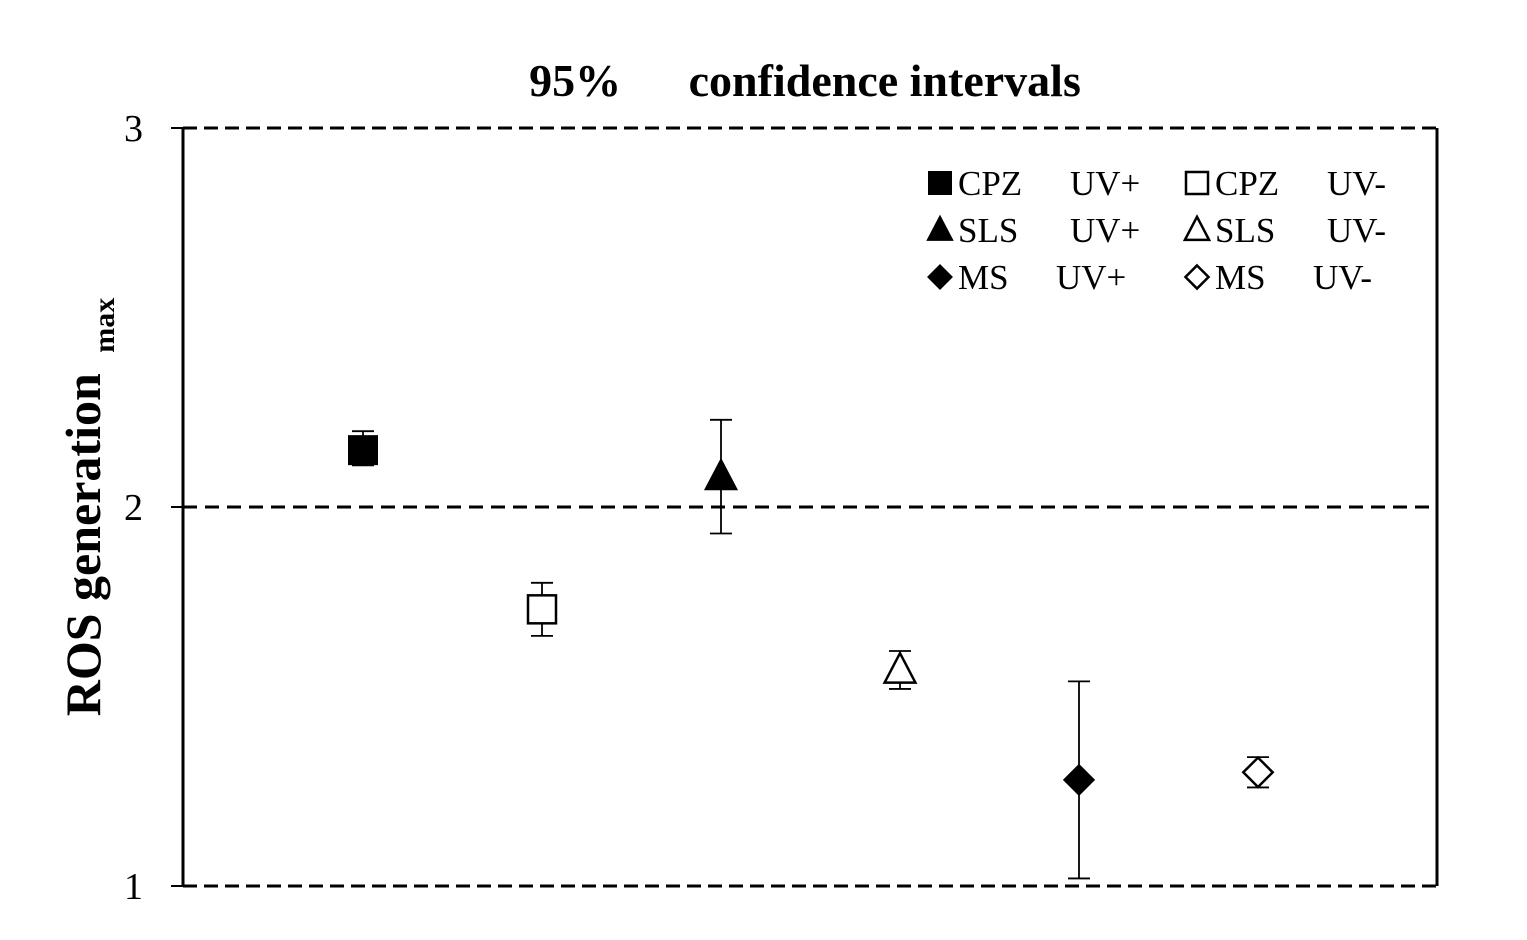  Describe the element at coordinates (1293, 277) in the screenshot. I see `legend-label-5: MS UV-` at that location.